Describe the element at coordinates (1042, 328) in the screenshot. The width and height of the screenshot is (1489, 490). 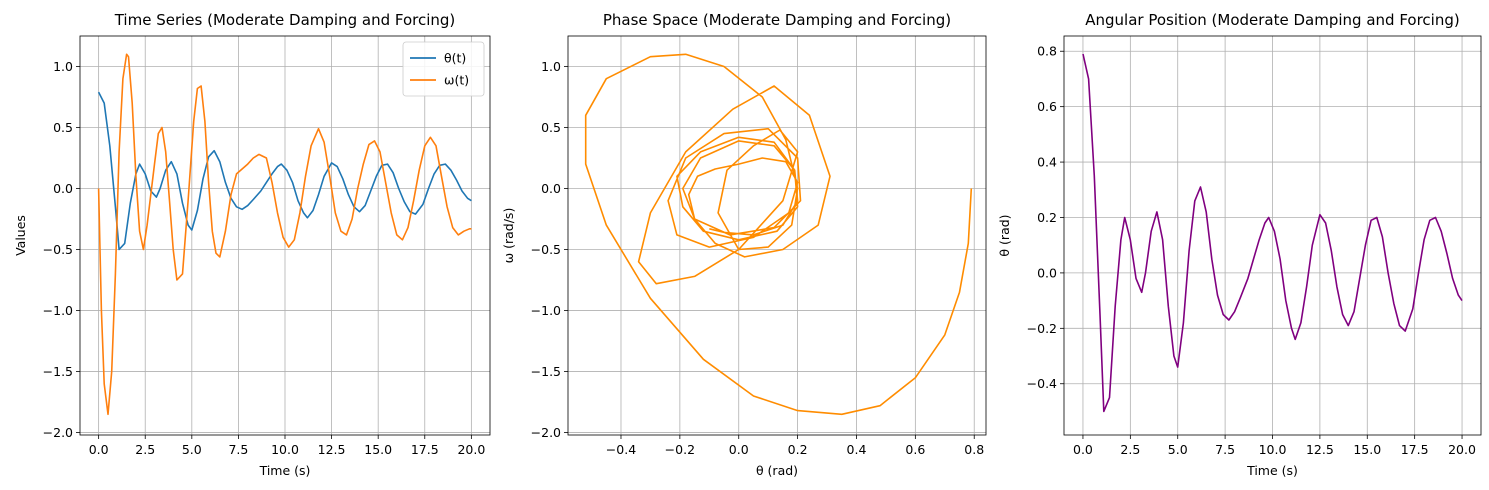
I see `y-tick-label: −0.2` at that location.